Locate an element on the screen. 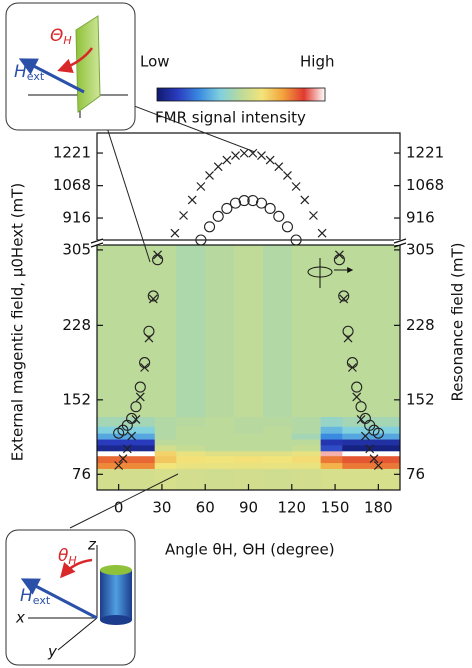 The image size is (472, 668). axis-name: y is located at coordinates (52, 652).